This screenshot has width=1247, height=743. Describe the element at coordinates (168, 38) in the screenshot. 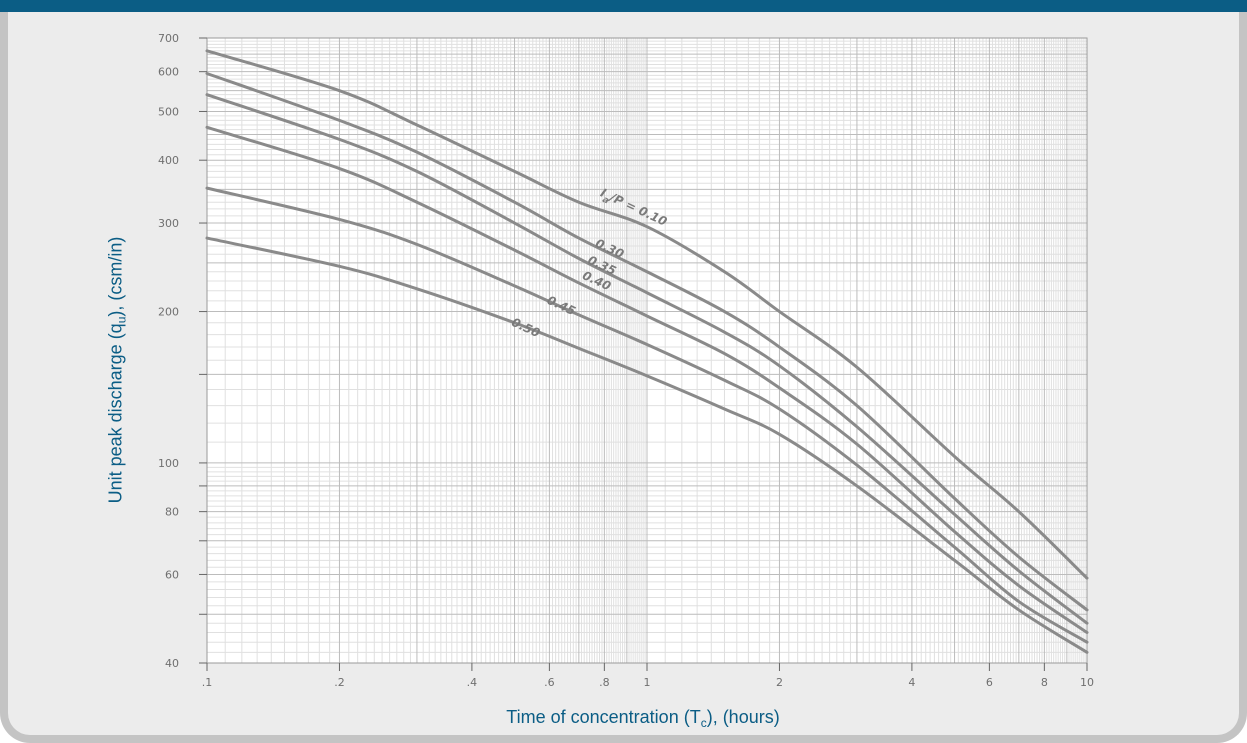

I see `y-tick-label: 700` at that location.